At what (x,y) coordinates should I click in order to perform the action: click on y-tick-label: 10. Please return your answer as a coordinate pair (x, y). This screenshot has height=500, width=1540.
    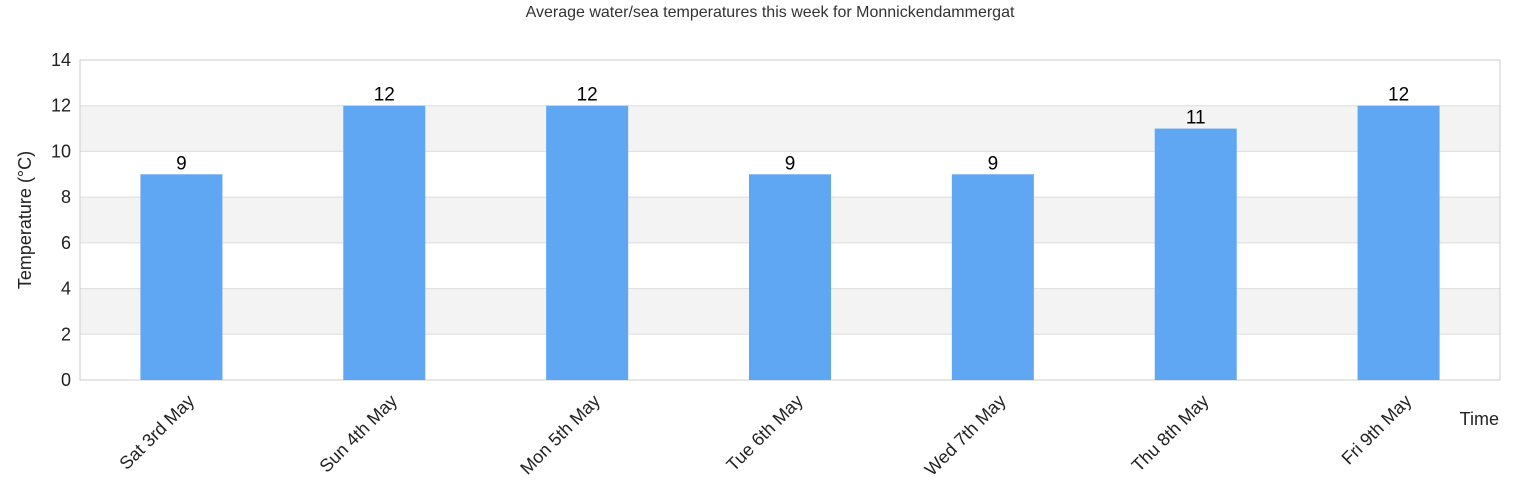
    Looking at the image, I should click on (61, 151).